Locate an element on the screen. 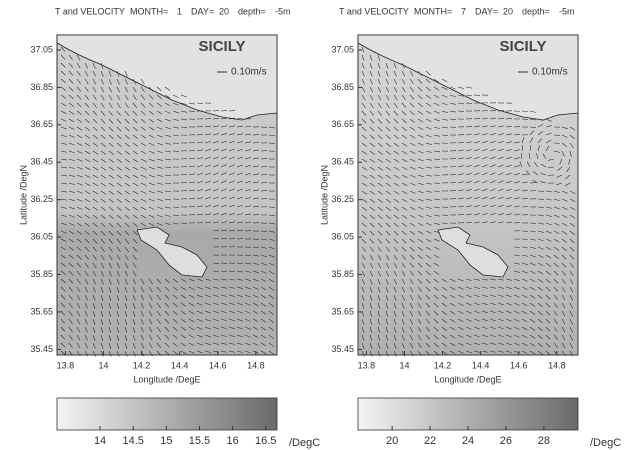 This screenshot has height=450, width=626. header-depth-label: depth= is located at coordinates (536, 11).